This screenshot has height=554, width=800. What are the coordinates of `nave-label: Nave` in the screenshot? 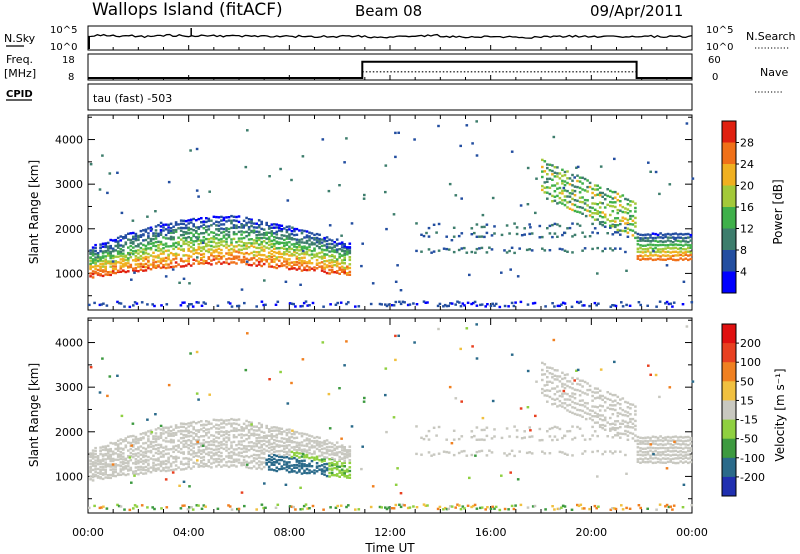 It's located at (774, 72).